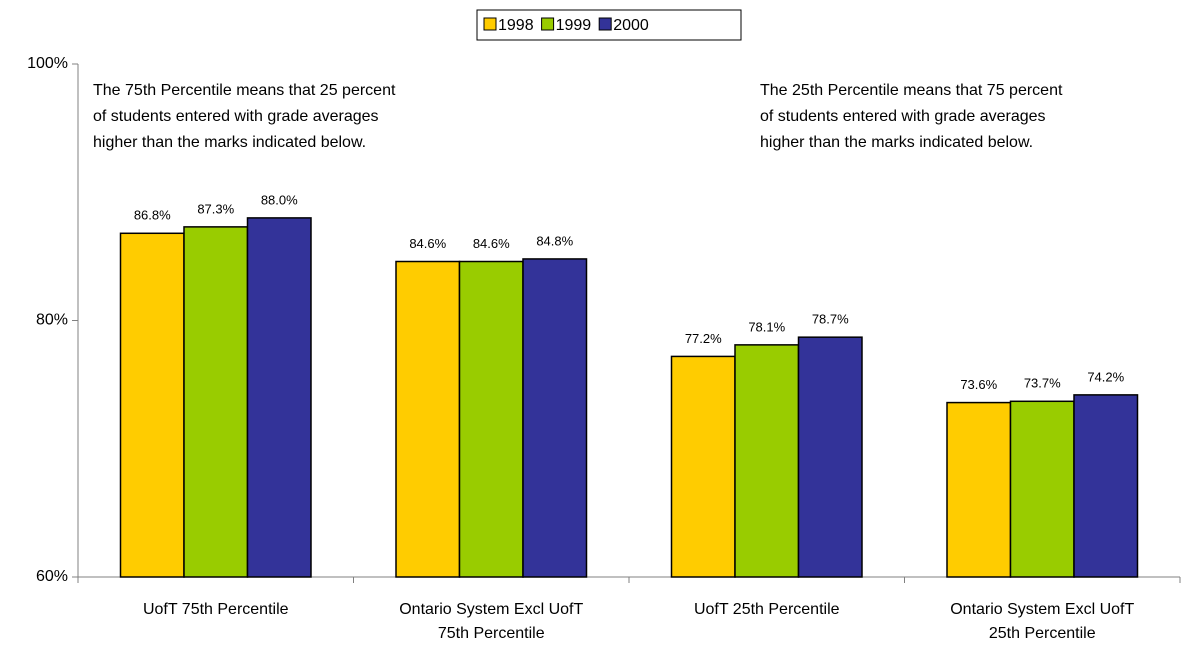 The image size is (1198, 652). Describe the element at coordinates (152, 215) in the screenshot. I see `value-label: 86.8%` at that location.